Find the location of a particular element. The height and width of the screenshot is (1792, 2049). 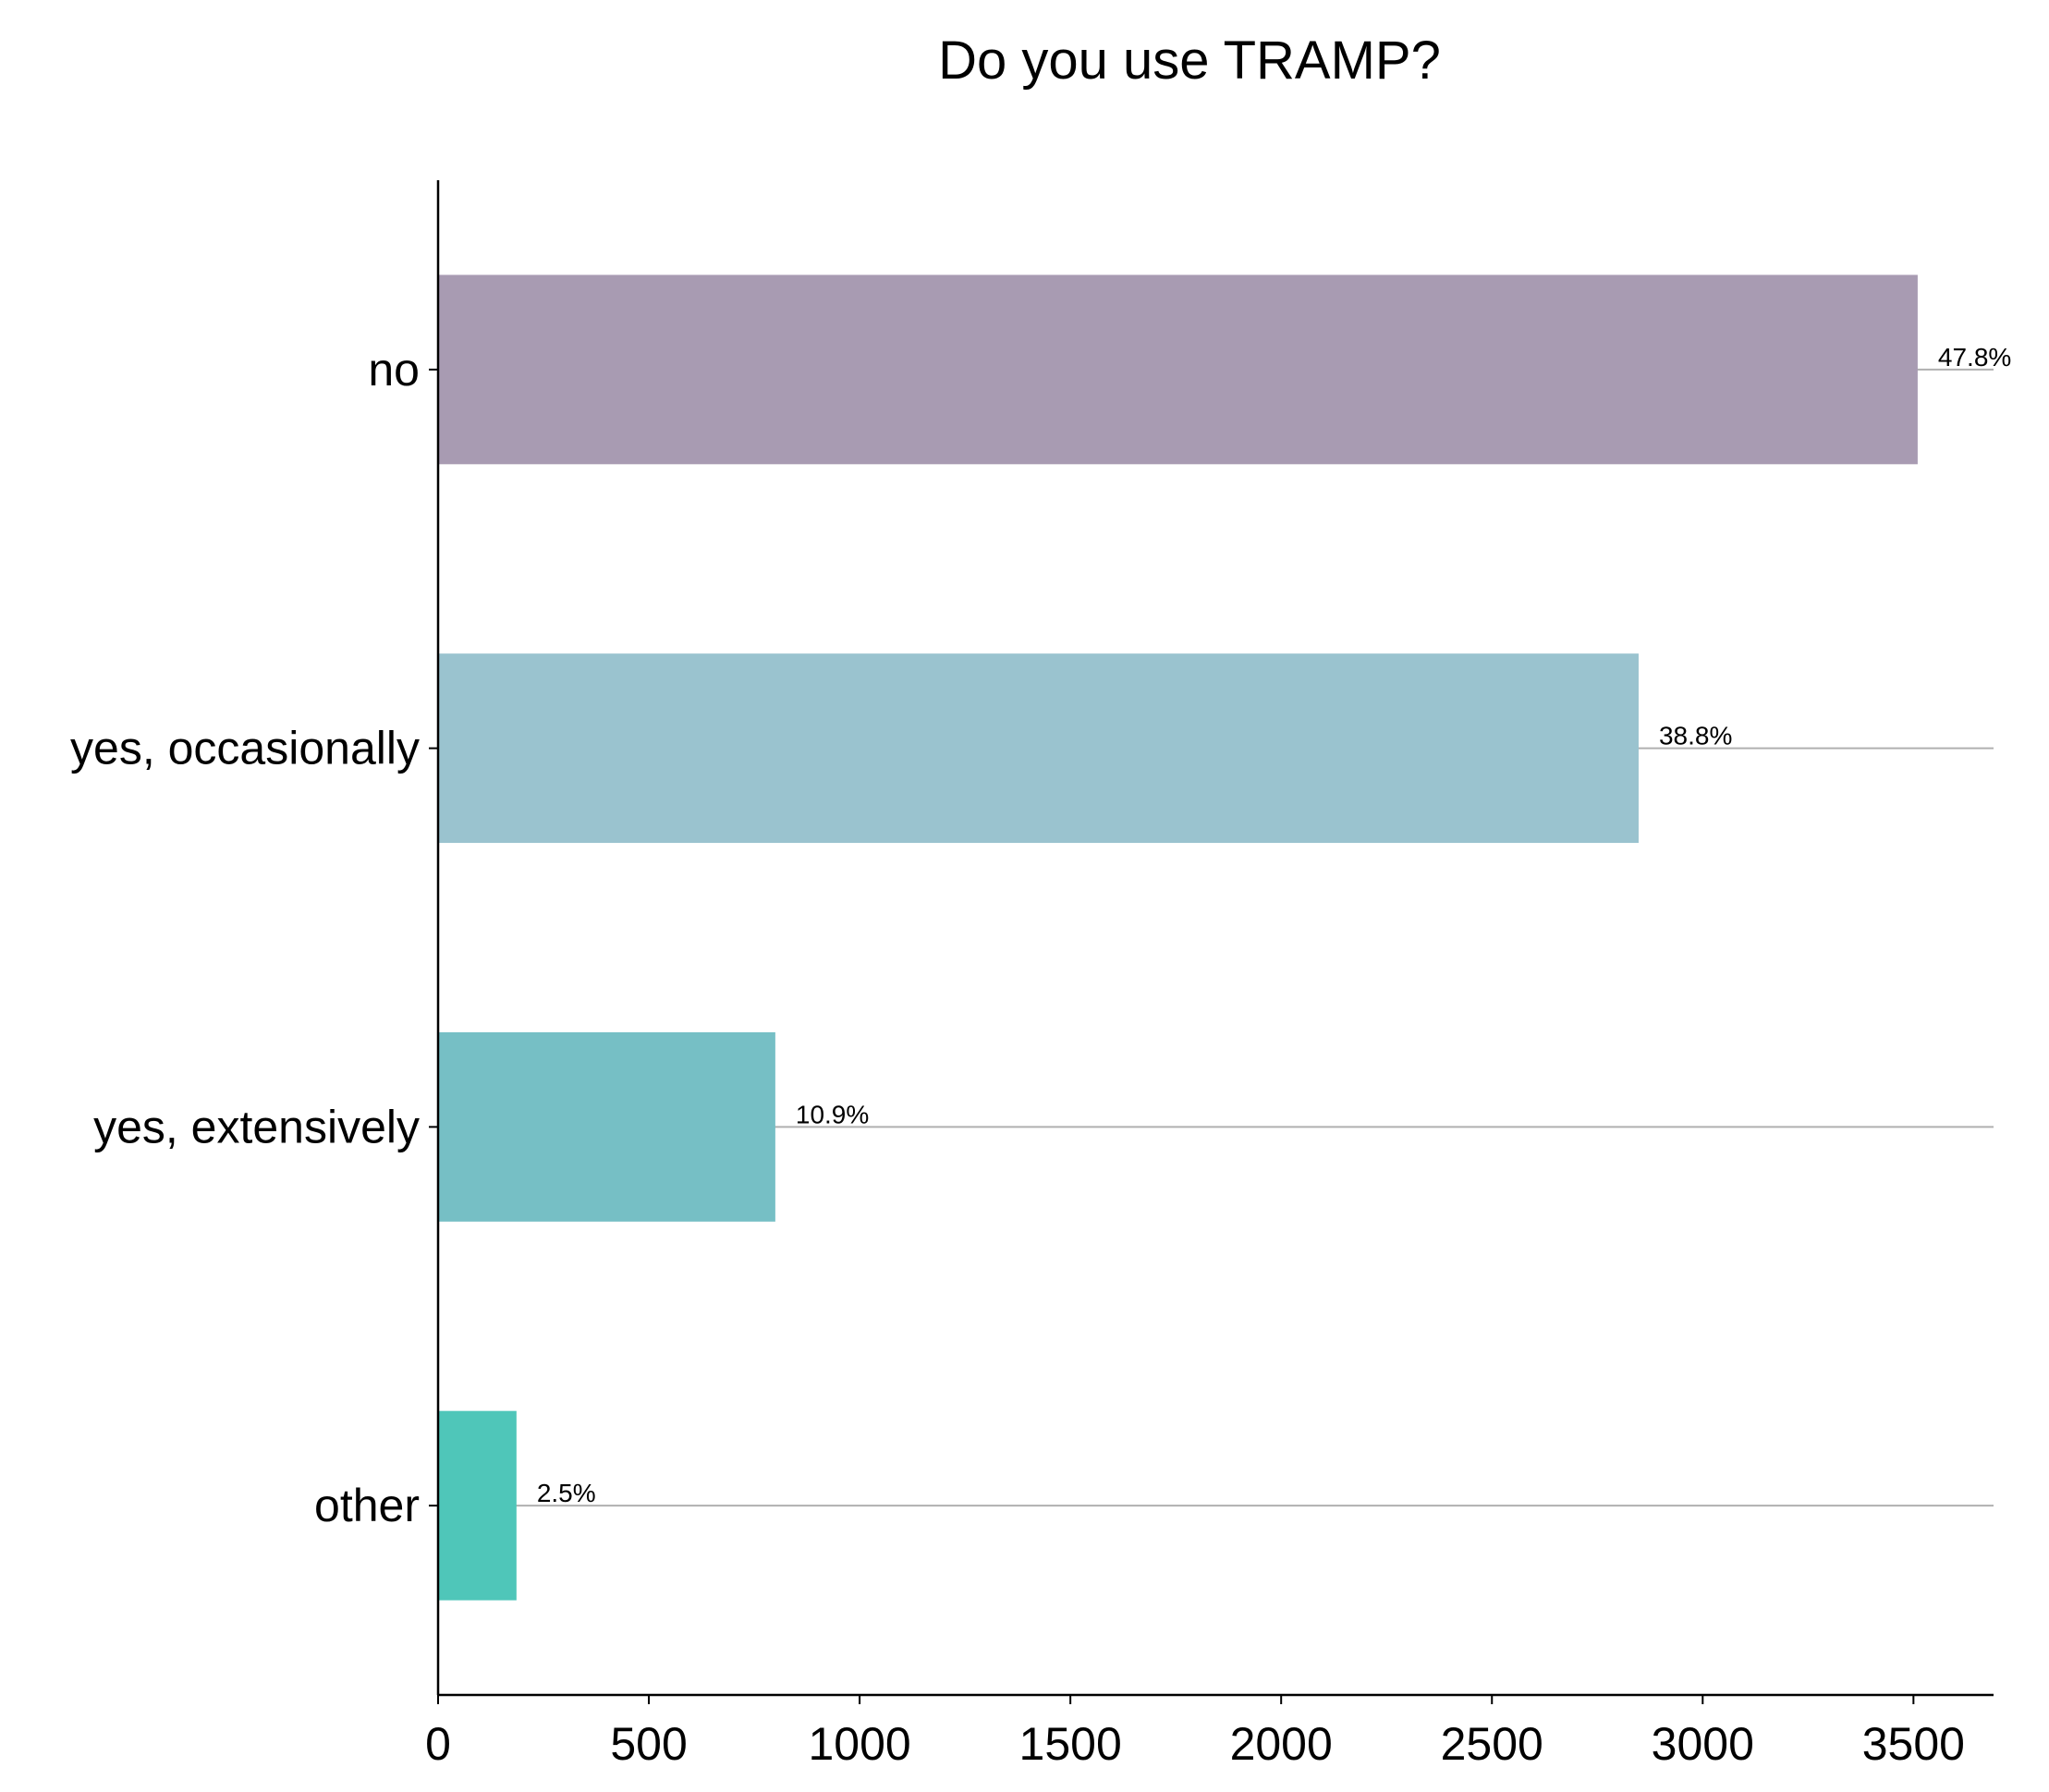

x-tick-label: 3000 is located at coordinates (1703, 1744).